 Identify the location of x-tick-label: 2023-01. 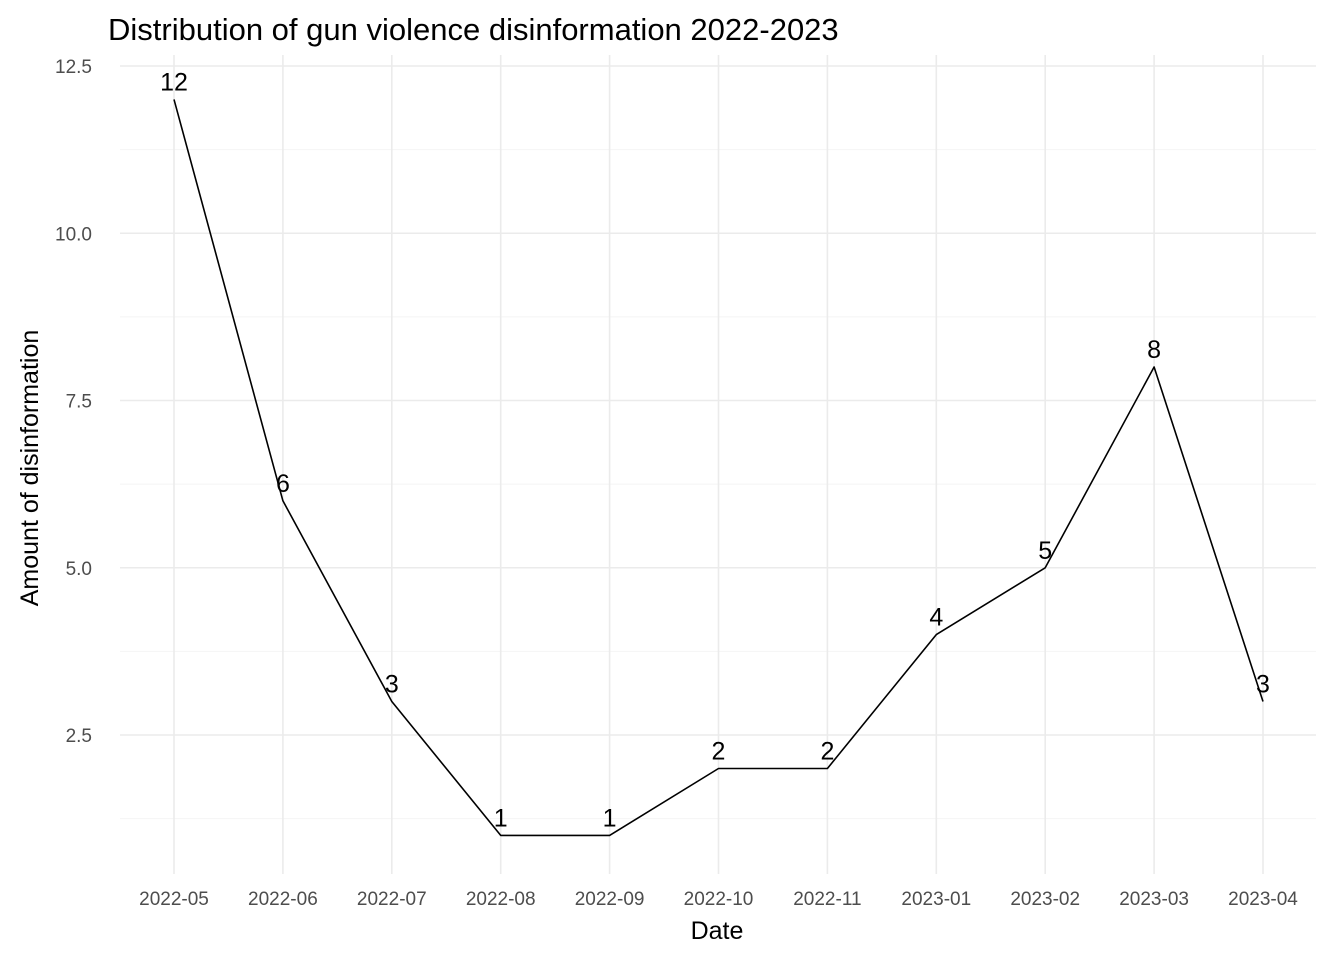
(936, 899).